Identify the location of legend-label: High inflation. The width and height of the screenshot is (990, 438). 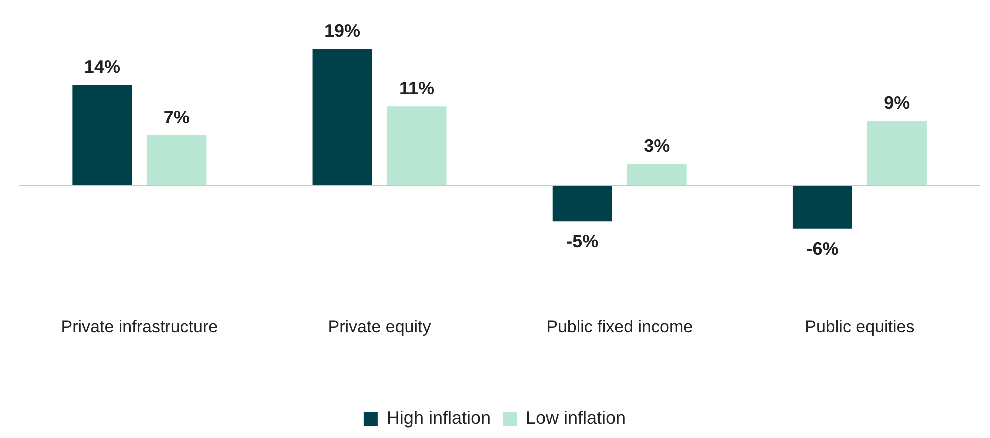
(438, 418).